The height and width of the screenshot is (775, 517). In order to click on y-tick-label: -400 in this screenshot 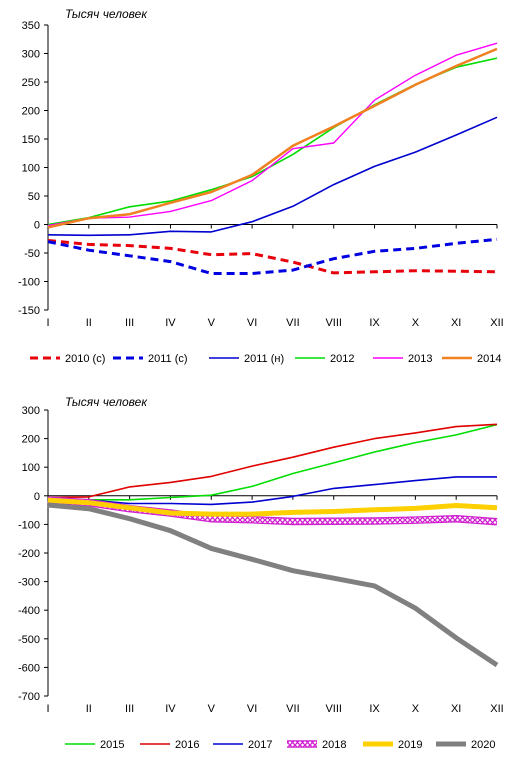, I will do `click(29, 611)`.